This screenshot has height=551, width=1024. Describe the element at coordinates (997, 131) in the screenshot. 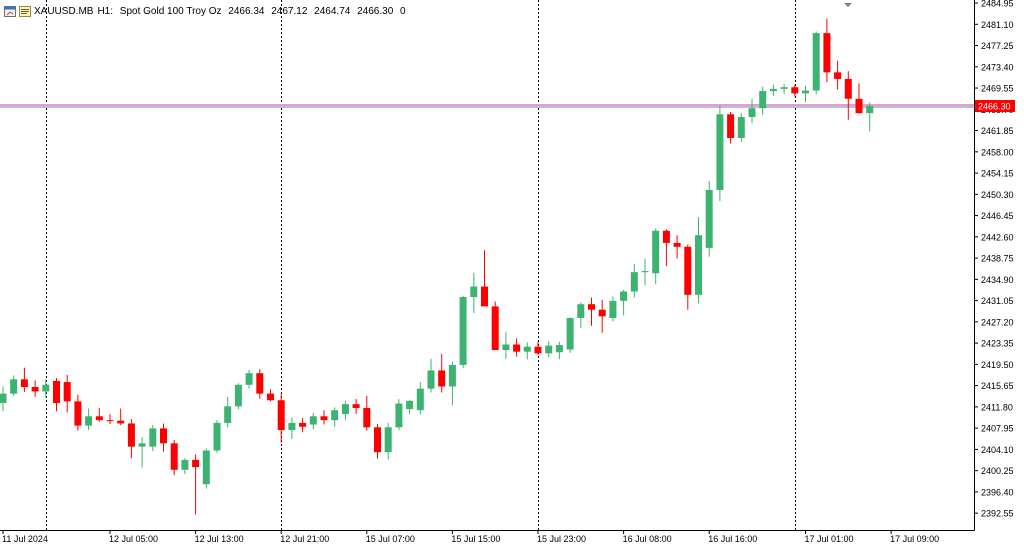

I see `y-tick-label: 2461.85` at that location.